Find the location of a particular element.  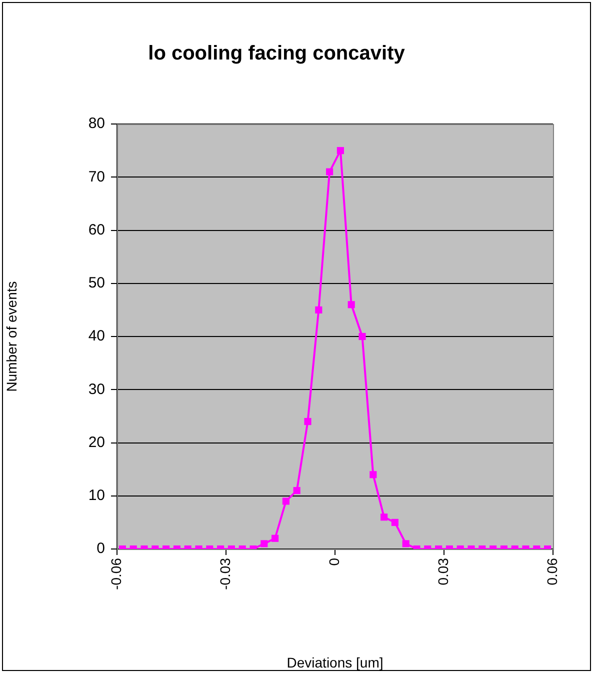

y-tick-label: 30 is located at coordinates (96, 389).